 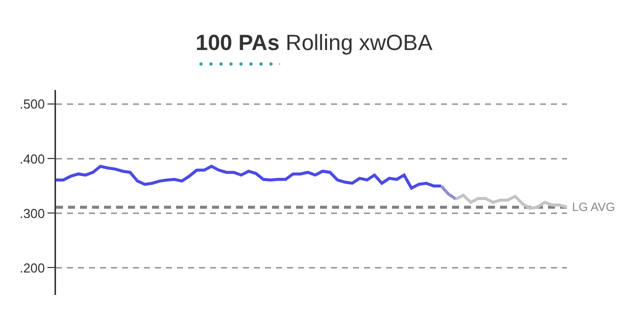 I want to click on y-tick-label: .200, so click(x=32, y=268).